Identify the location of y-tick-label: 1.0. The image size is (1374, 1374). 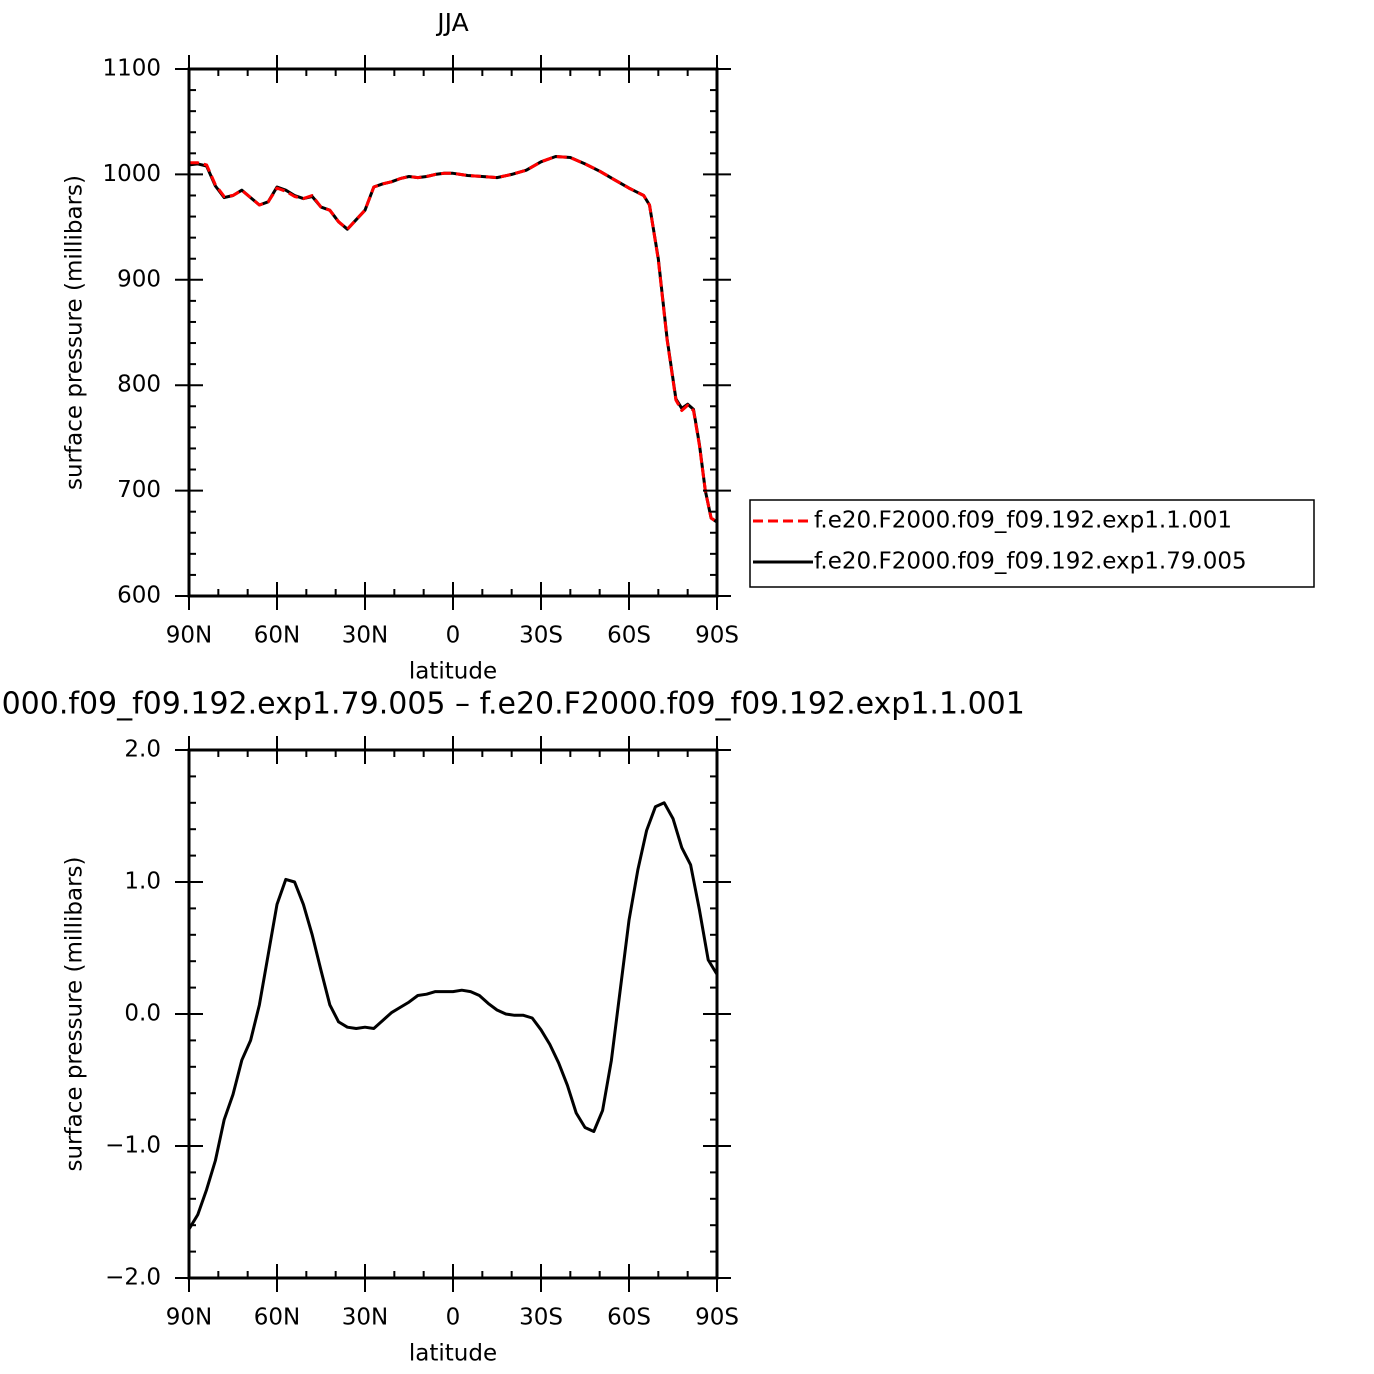
(142, 882).